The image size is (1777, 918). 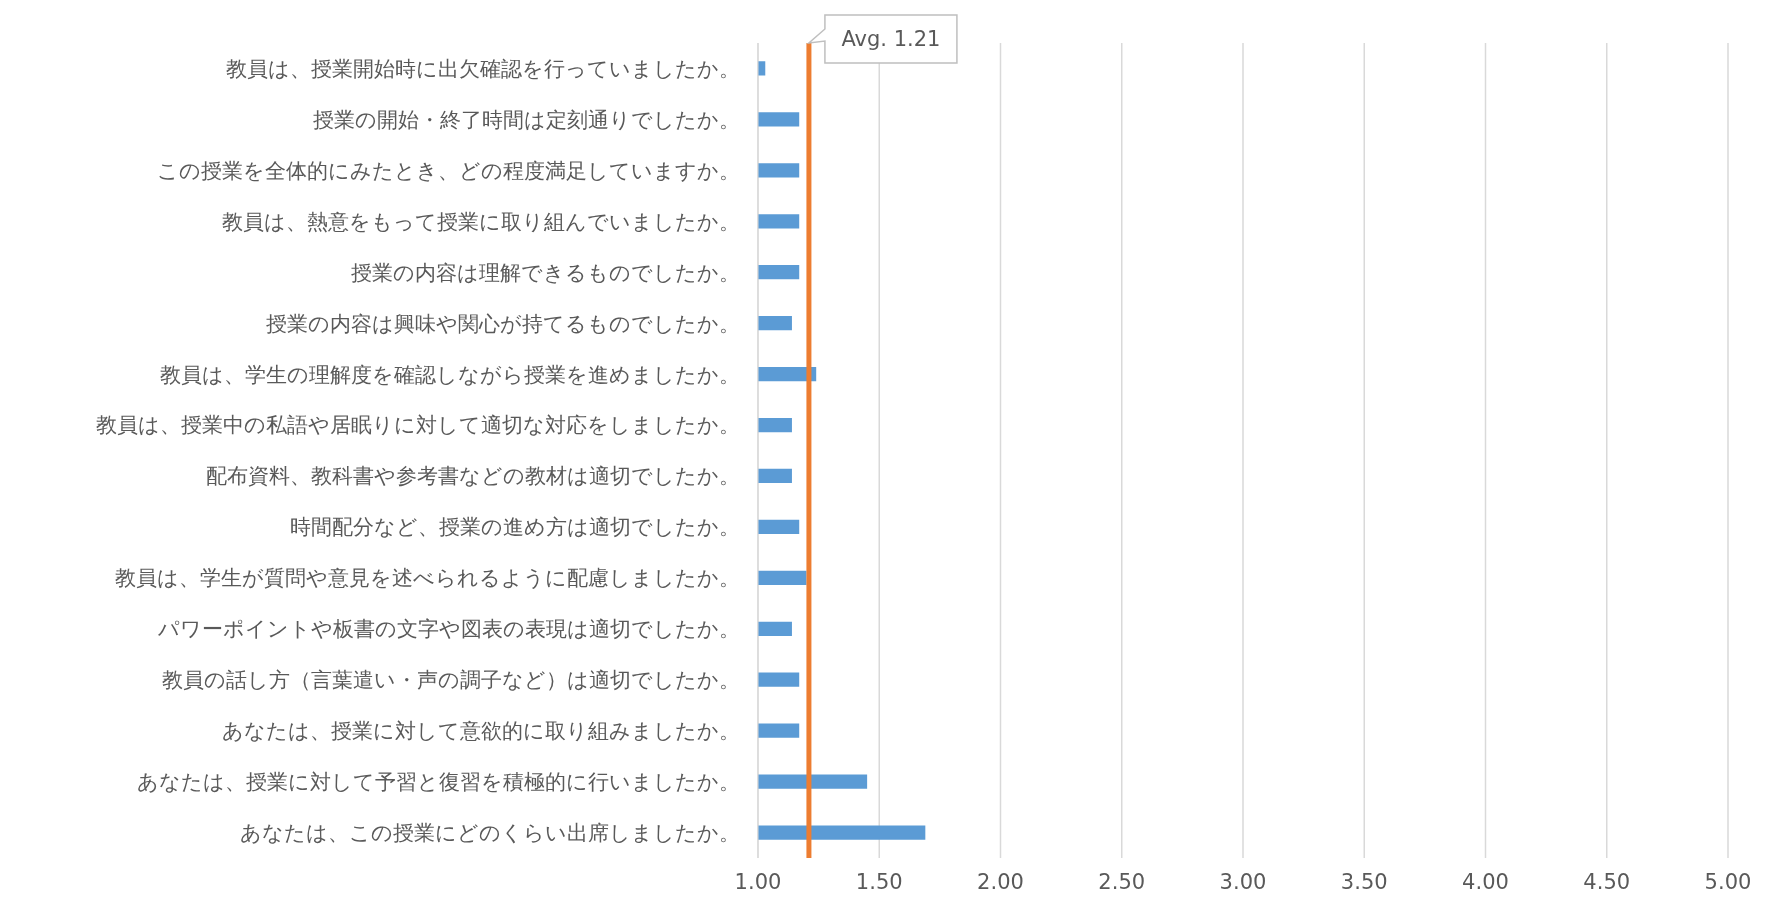 What do you see at coordinates (438, 782) in the screenshot?
I see `y-tick-label: あなたは、授業に対して予習と復習を積極的に行いましたか。` at bounding box center [438, 782].